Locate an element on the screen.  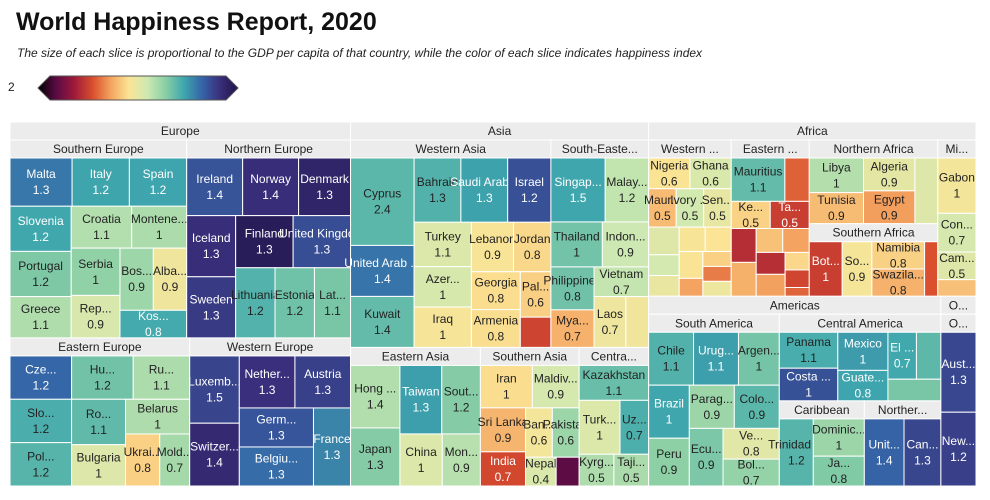
country-czech-republic-tile is located at coordinates (41, 377).